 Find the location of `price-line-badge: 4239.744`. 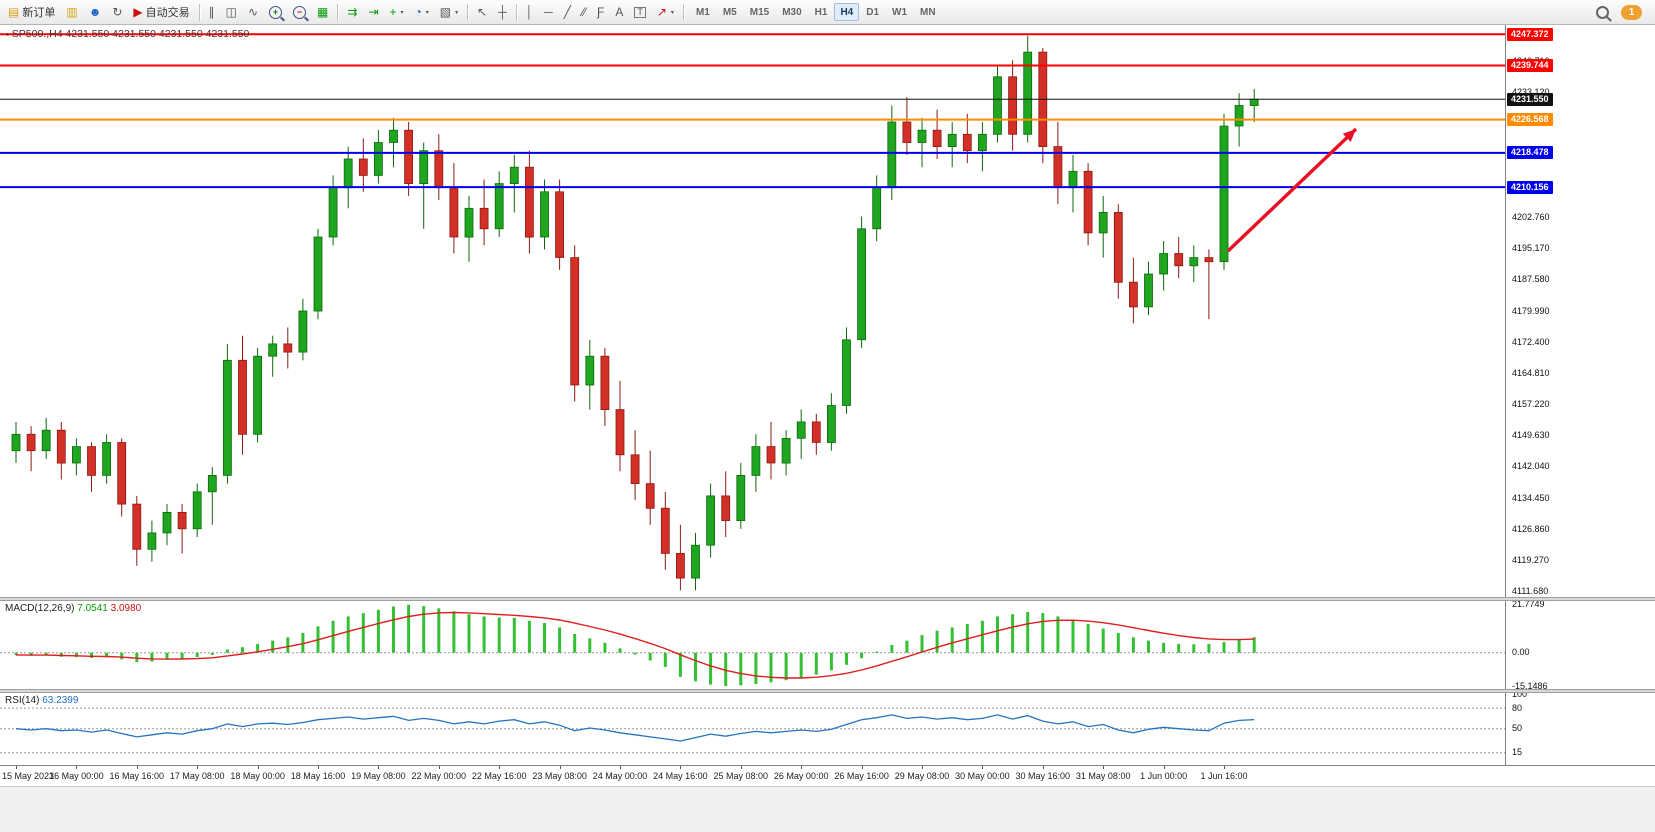

price-line-badge: 4239.744 is located at coordinates (1530, 65).